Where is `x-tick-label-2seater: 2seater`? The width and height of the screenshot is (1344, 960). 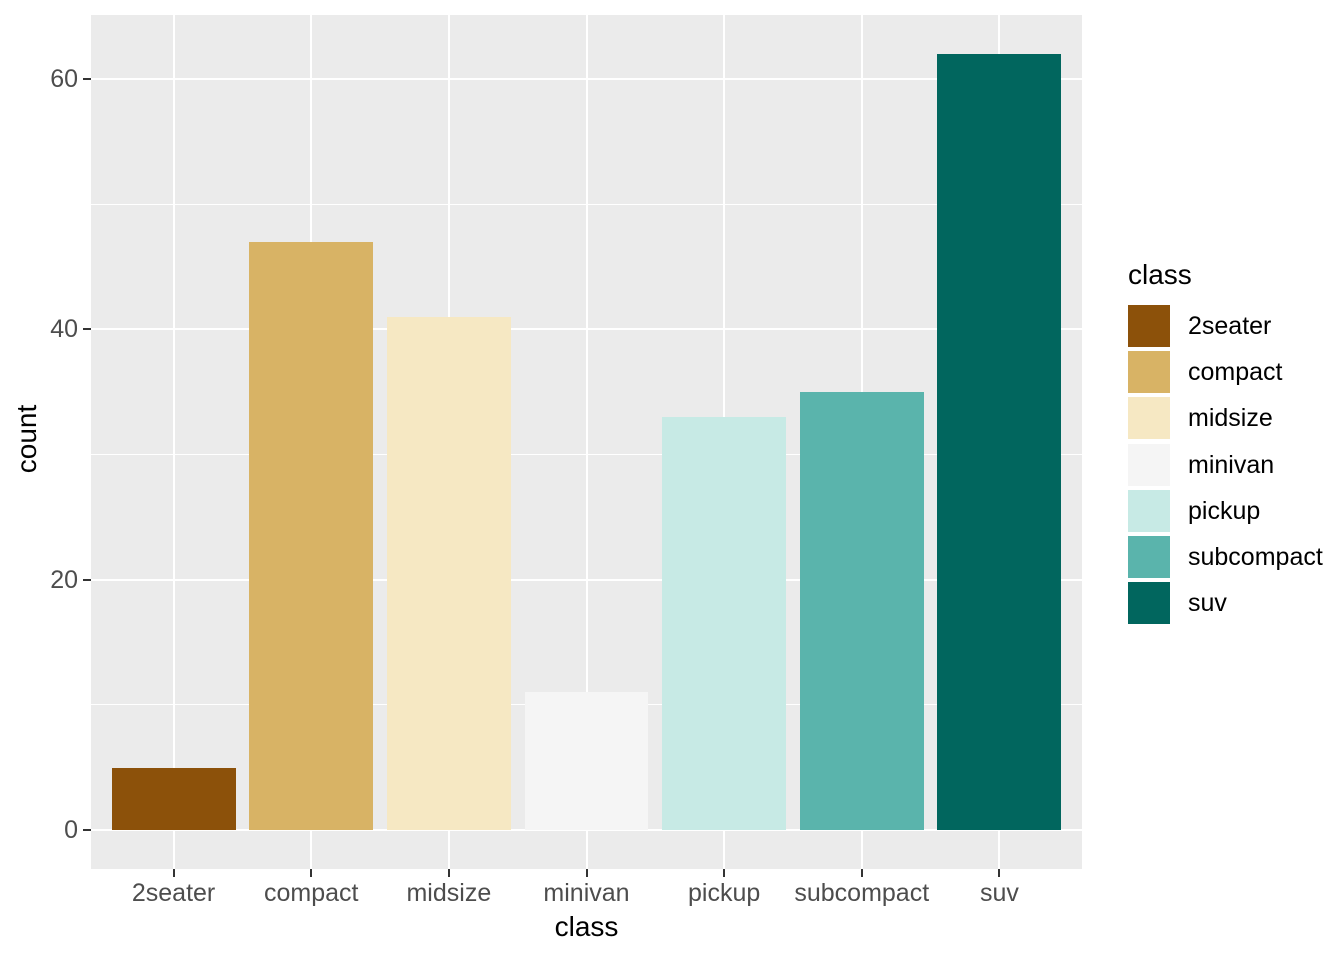
x-tick-label-2seater: 2seater is located at coordinates (173, 893).